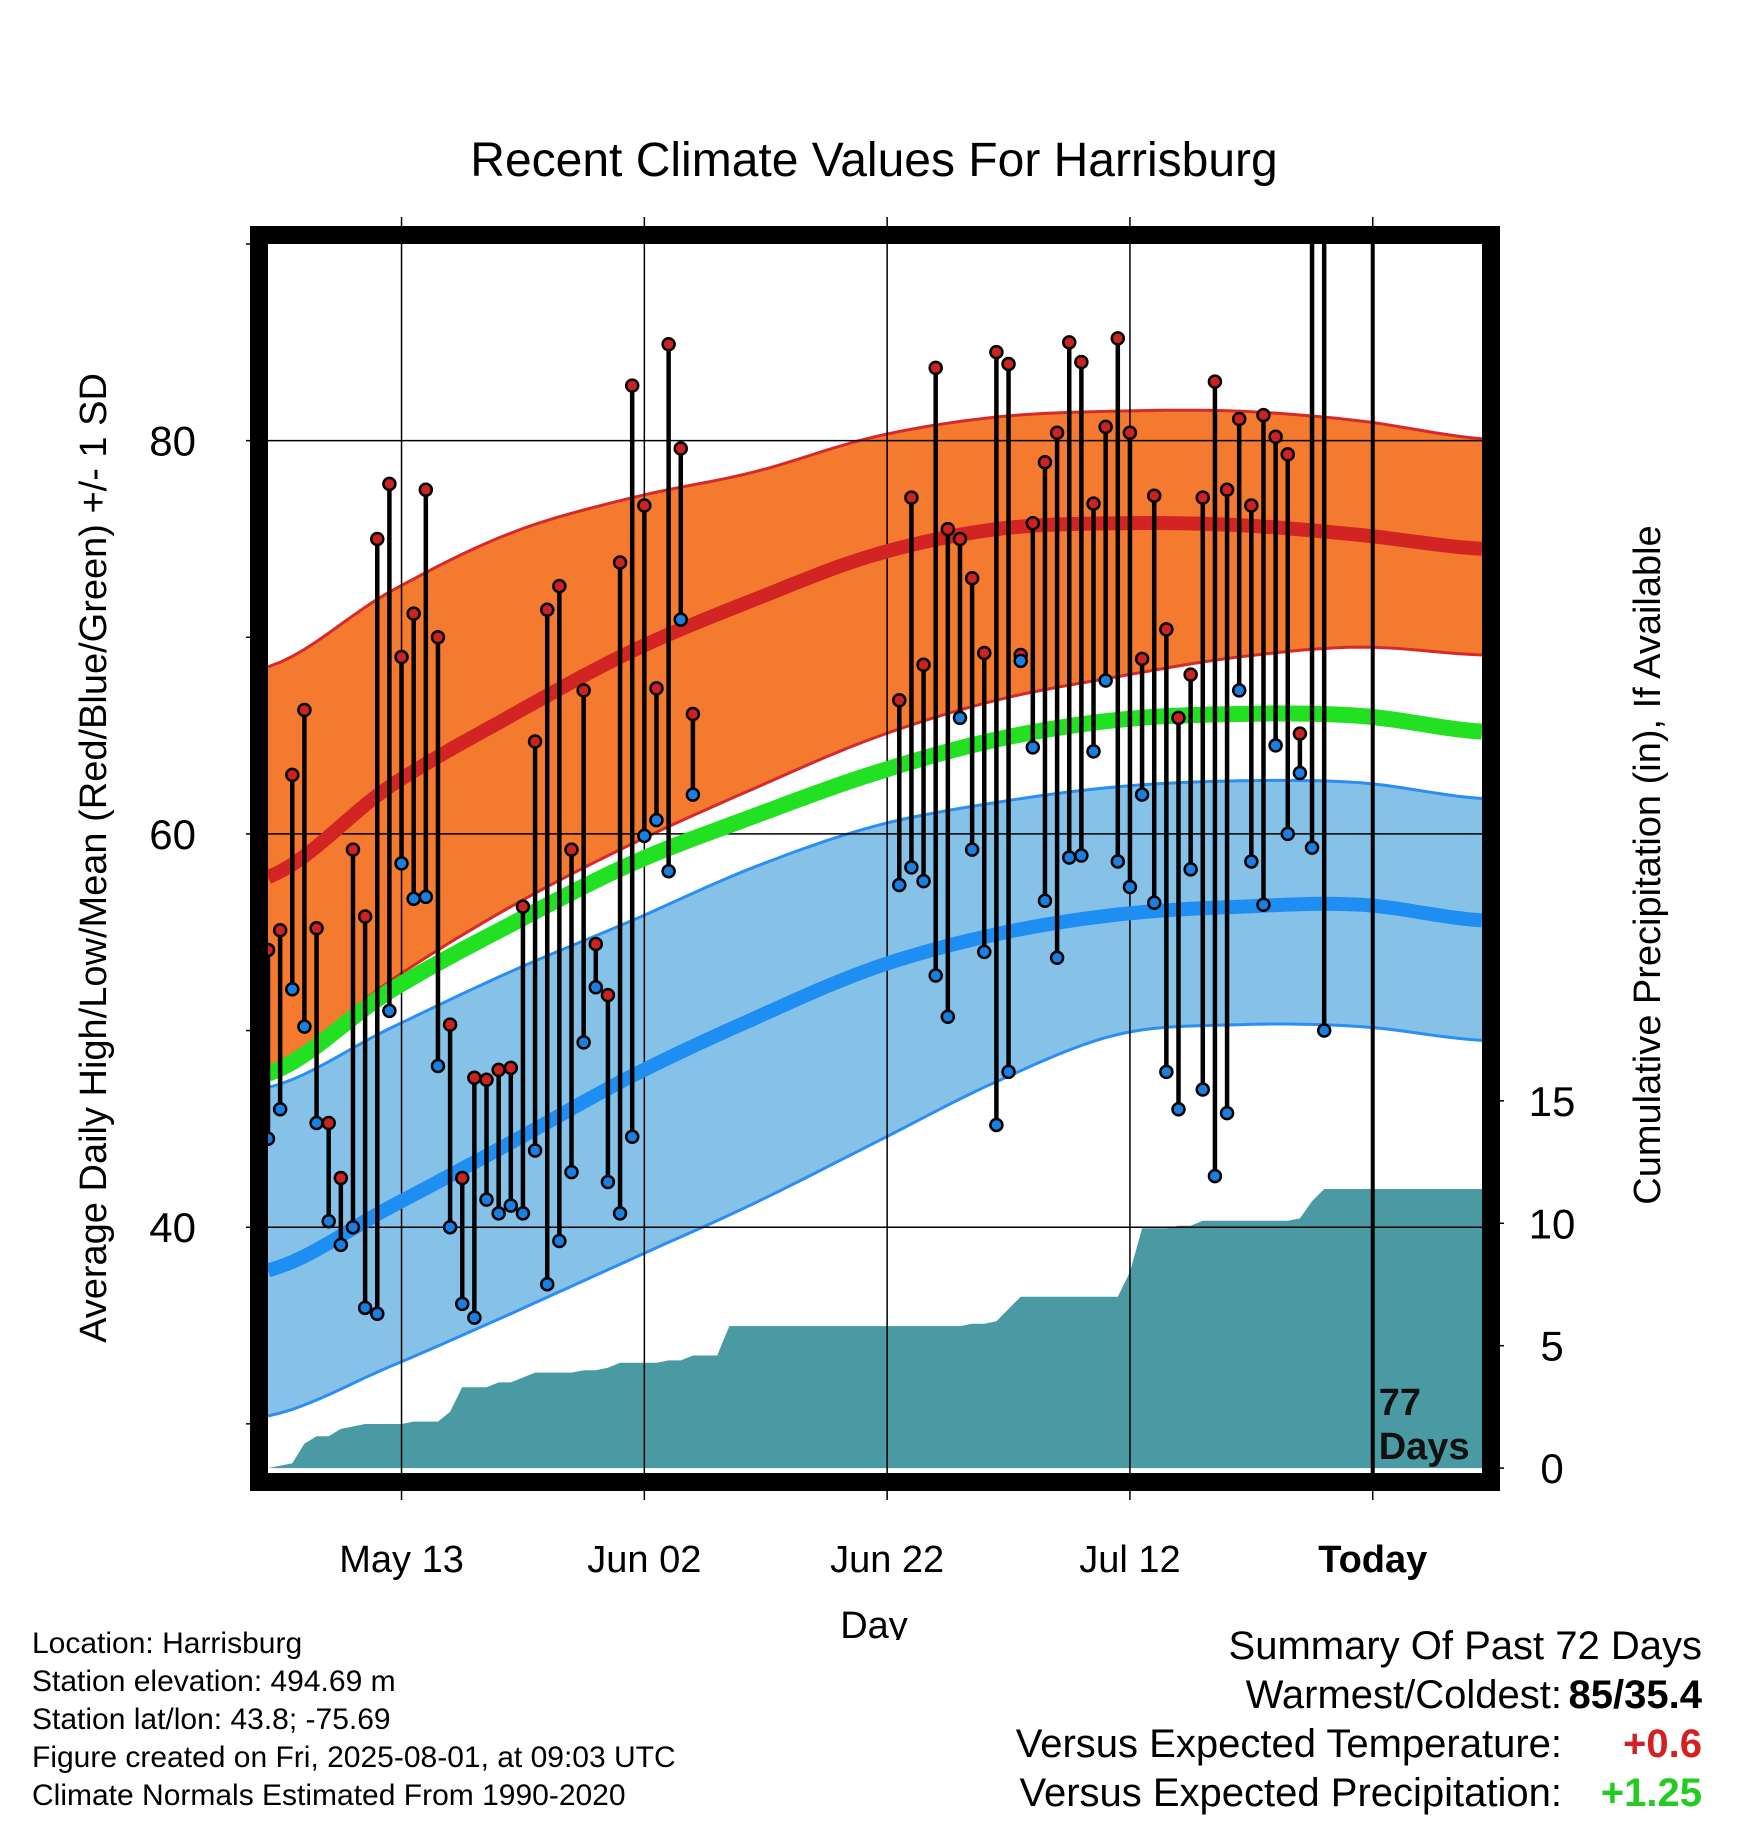 This screenshot has height=1828, width=1748. I want to click on normals-text: Climate Normals Estimated From 1990-2020, so click(329, 1795).